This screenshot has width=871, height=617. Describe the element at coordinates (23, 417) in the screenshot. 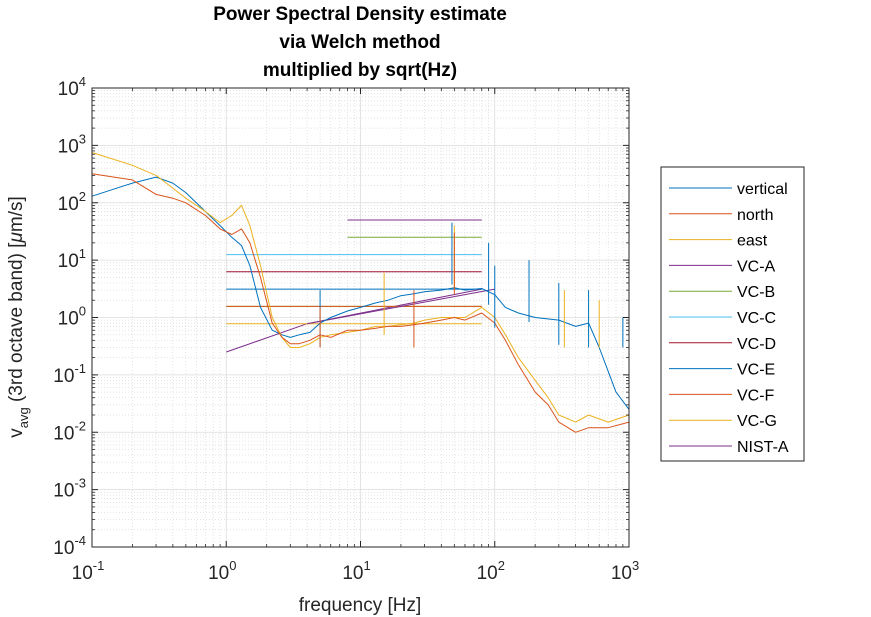

I see `y-axis-label-sub: avg` at that location.